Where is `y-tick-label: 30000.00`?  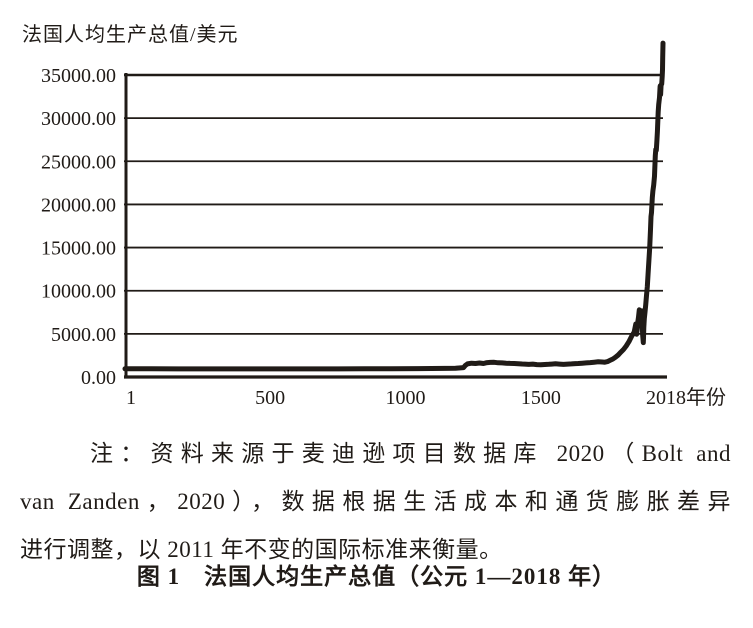
y-tick-label: 30000.00 is located at coordinates (78, 119).